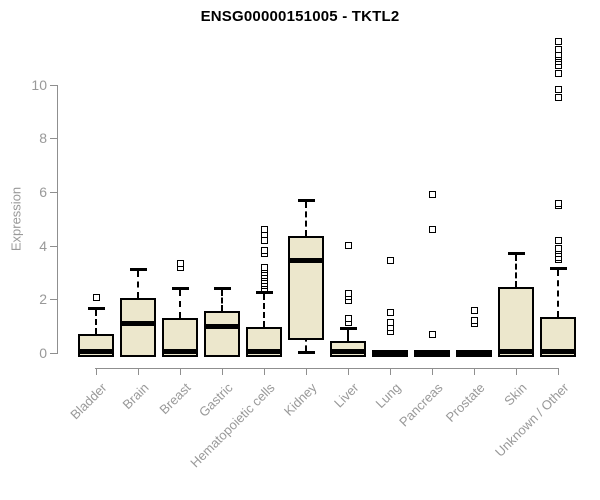 The height and width of the screenshot is (500, 600). Describe the element at coordinates (390, 371) in the screenshot. I see `x-tick-lung` at that location.